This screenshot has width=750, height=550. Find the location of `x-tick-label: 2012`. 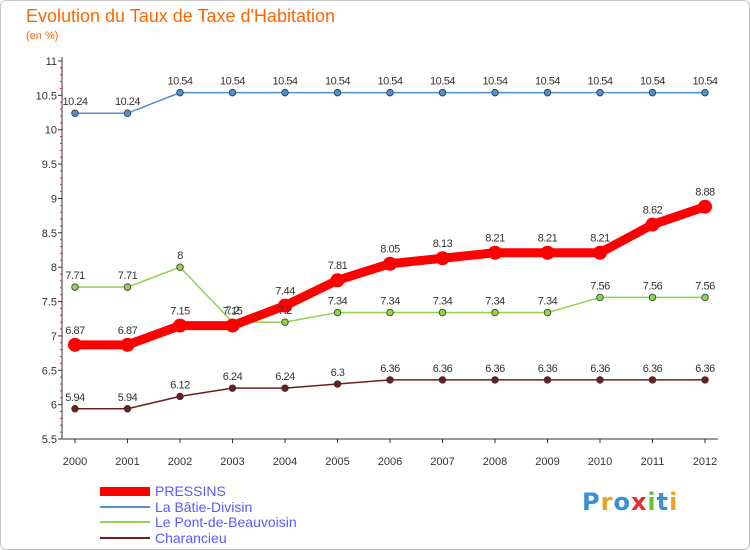

x-tick-label: 2012 is located at coordinates (705, 462).